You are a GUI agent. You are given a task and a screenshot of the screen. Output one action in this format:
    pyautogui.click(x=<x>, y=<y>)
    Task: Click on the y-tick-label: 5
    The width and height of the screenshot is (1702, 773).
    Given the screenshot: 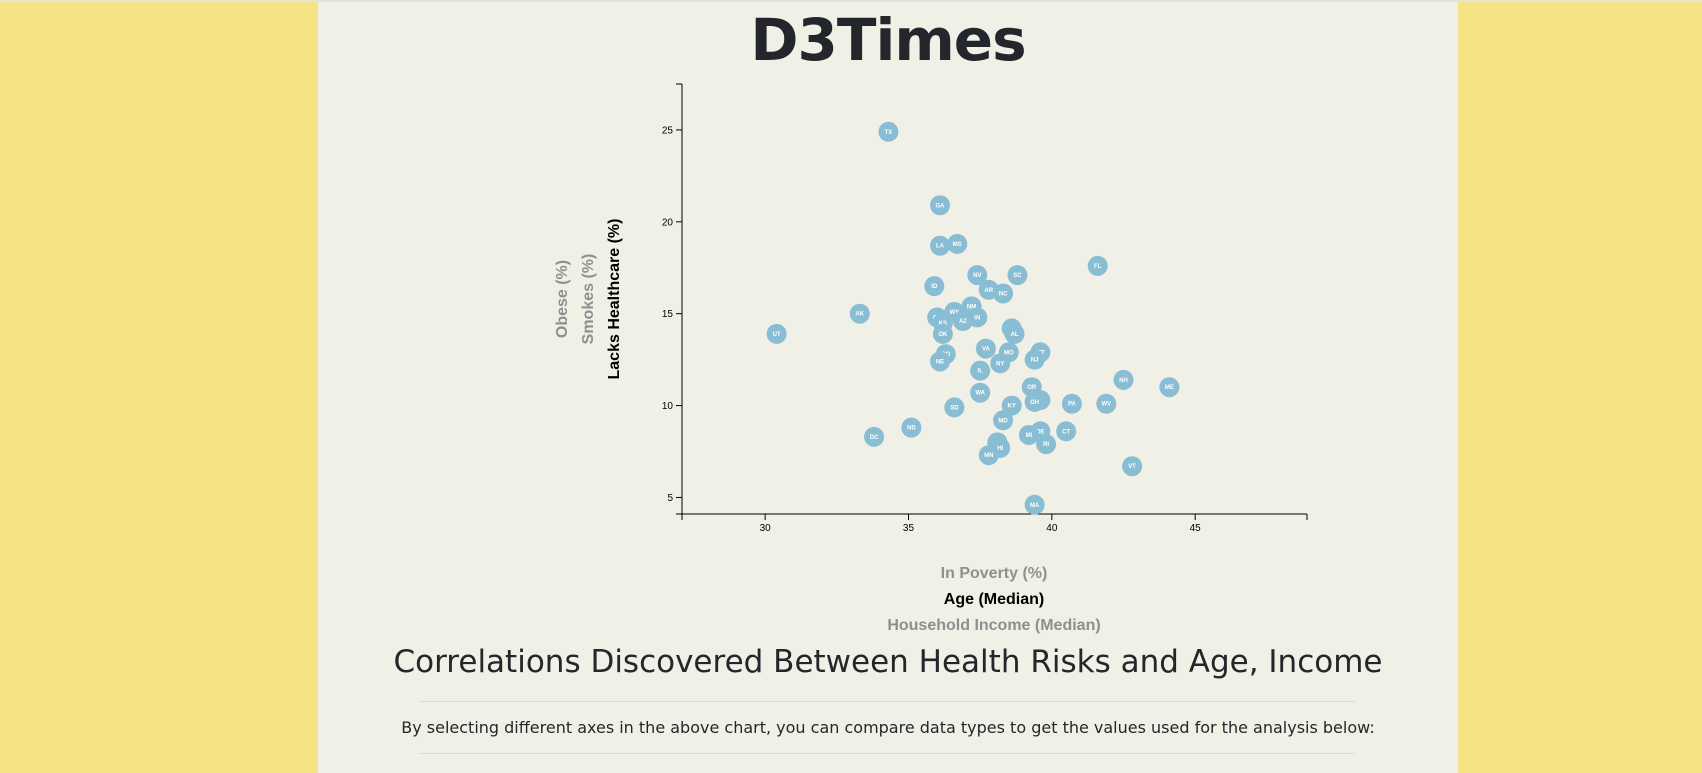 What is the action you would take?
    pyautogui.click(x=670, y=498)
    